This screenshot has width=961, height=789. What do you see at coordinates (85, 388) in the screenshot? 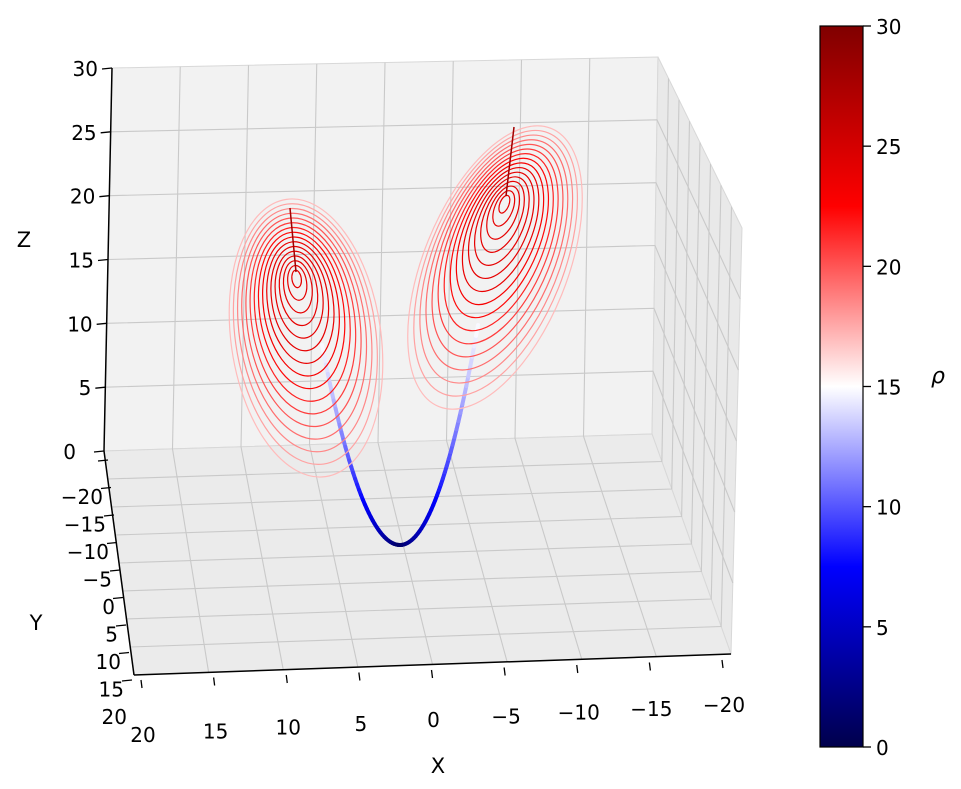
I see `z-tick-label: 5` at bounding box center [85, 388].